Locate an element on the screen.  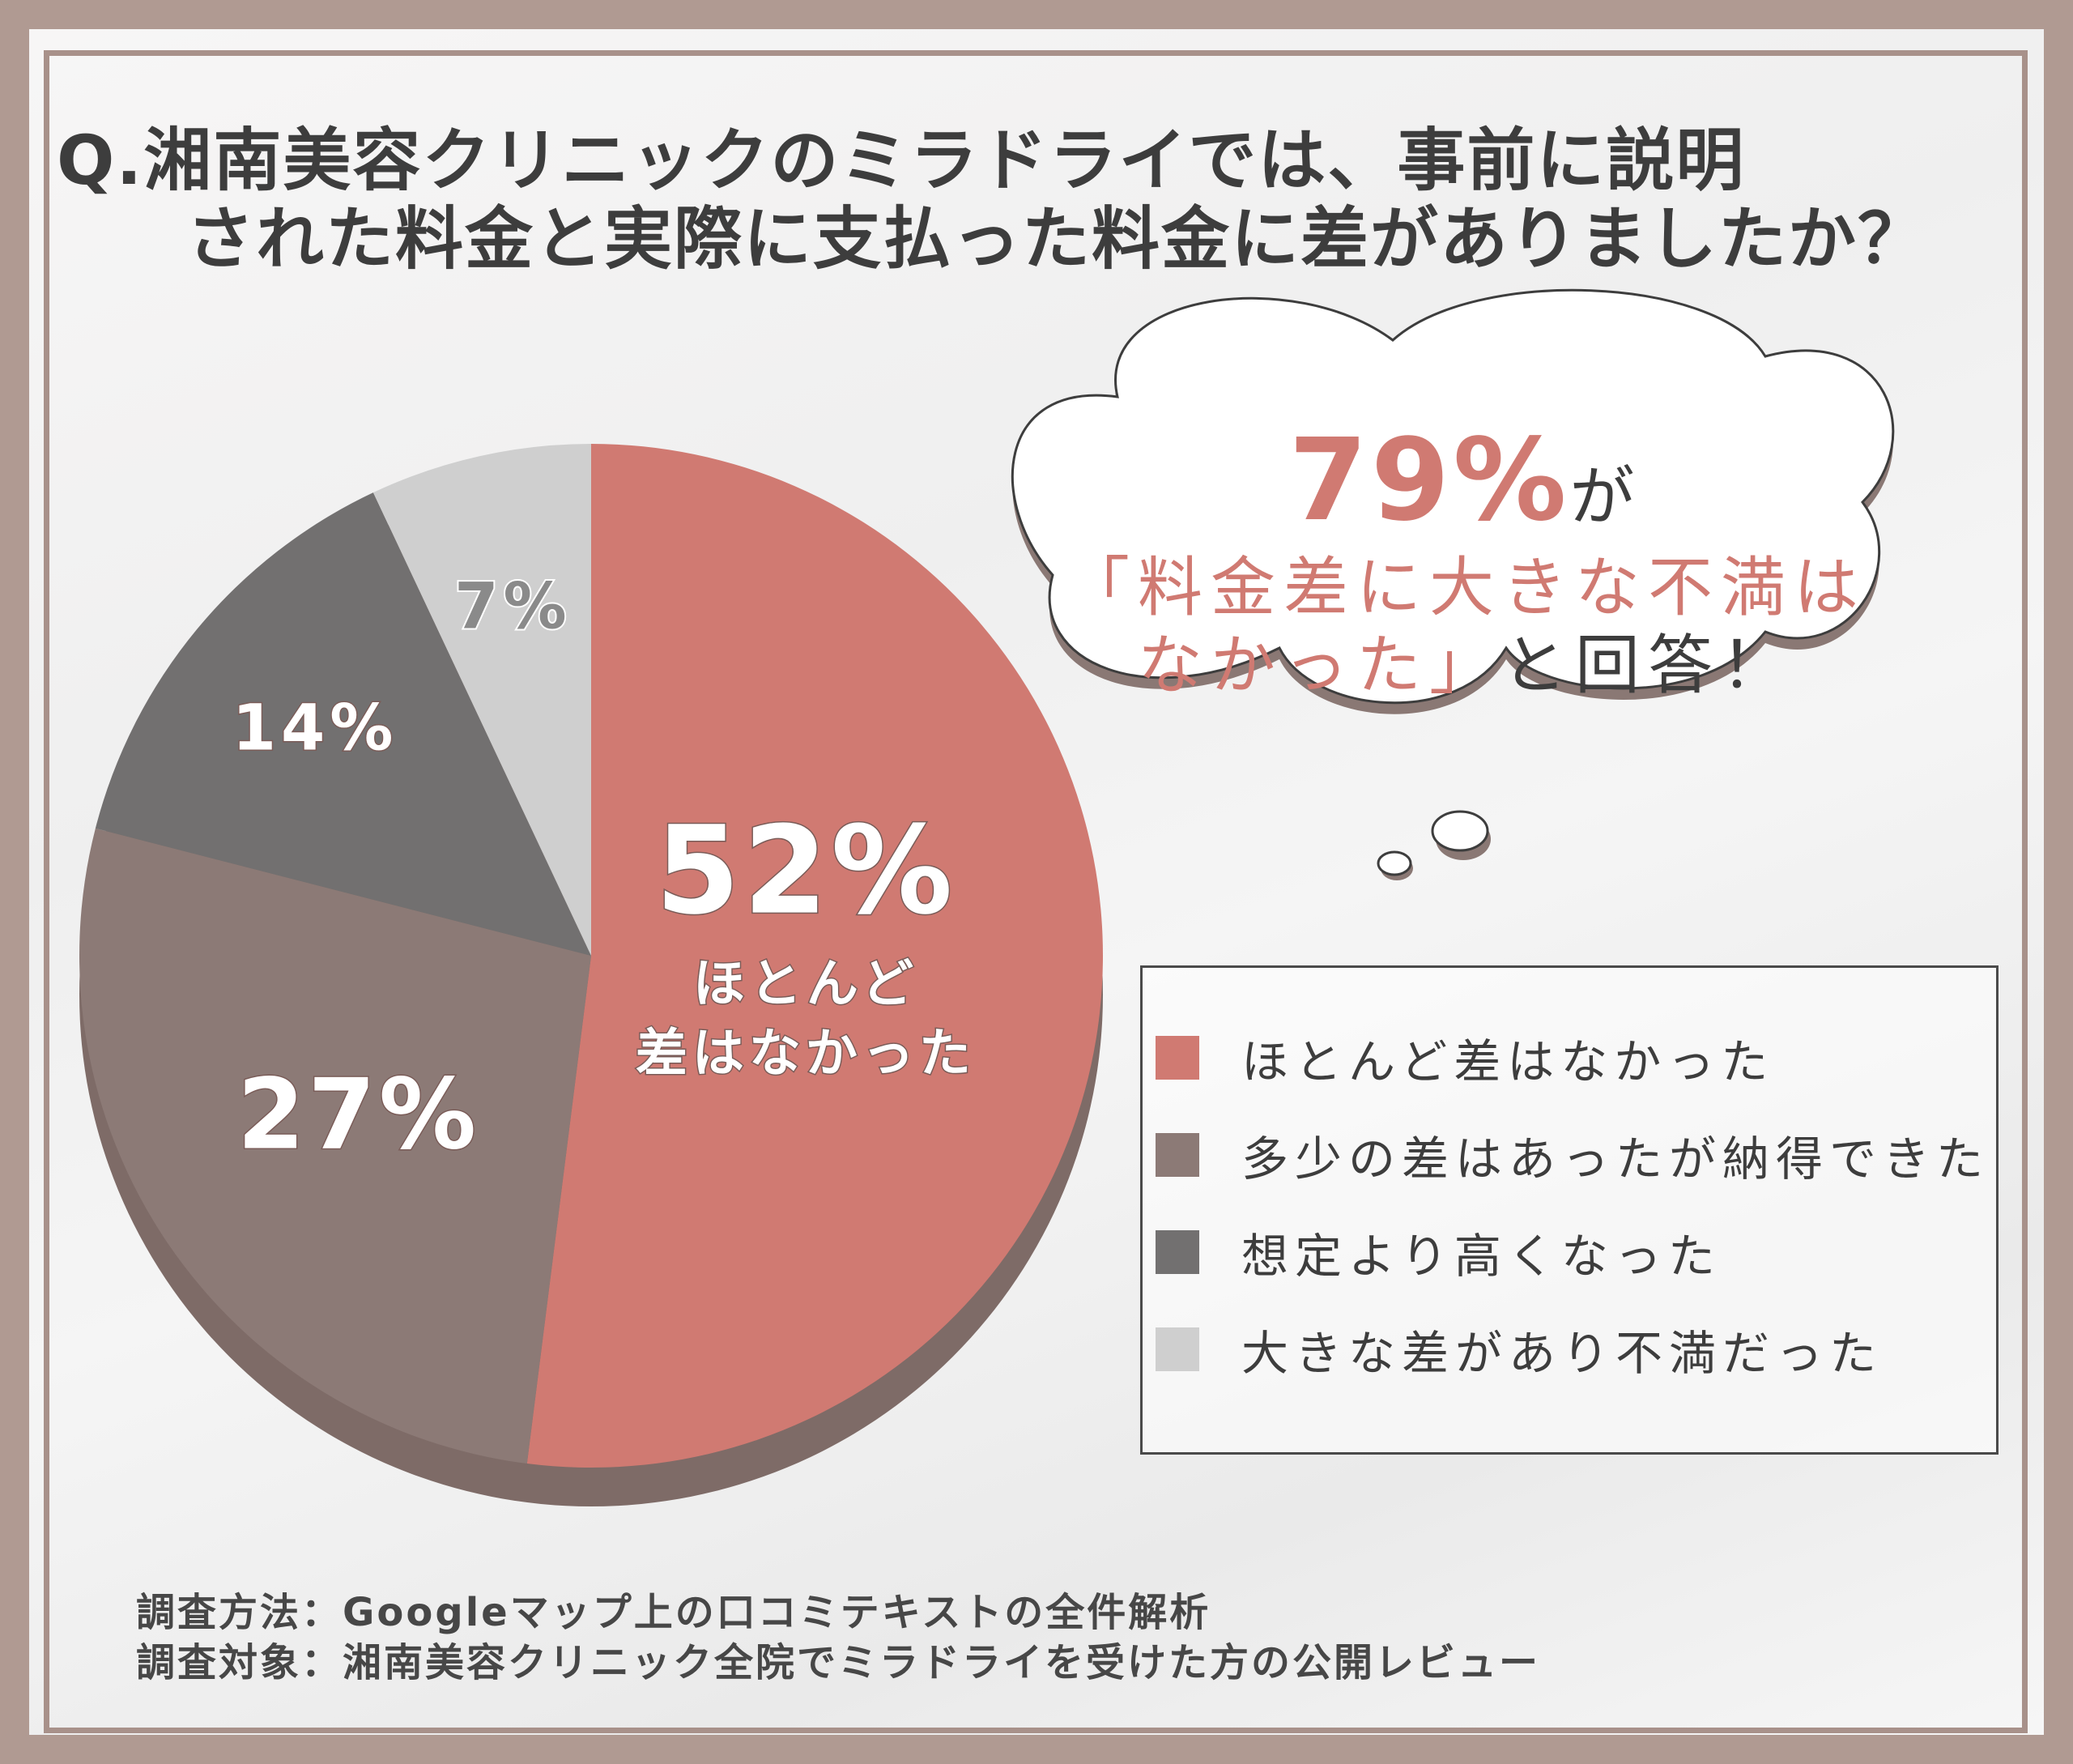
legend-label-3: 大きな差があり不満だった is located at coordinates (1563, 1353).